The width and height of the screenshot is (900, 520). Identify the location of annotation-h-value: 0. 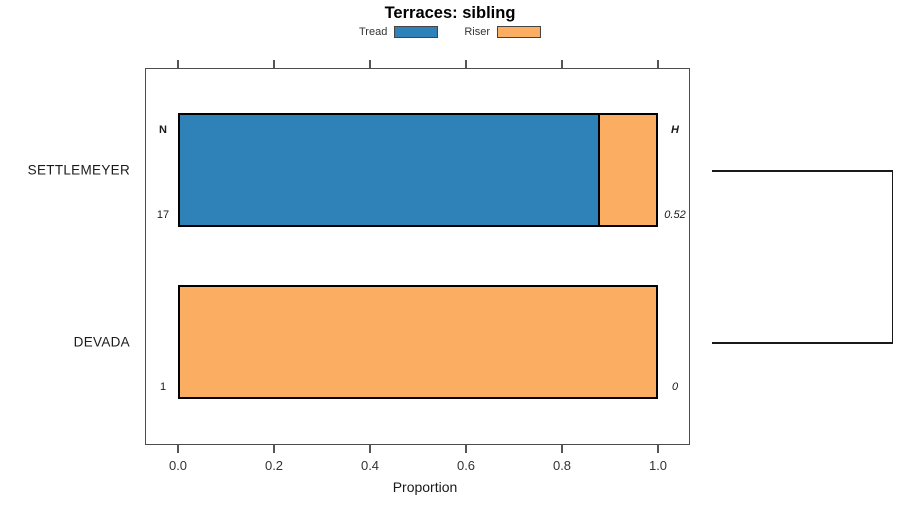
(675, 387).